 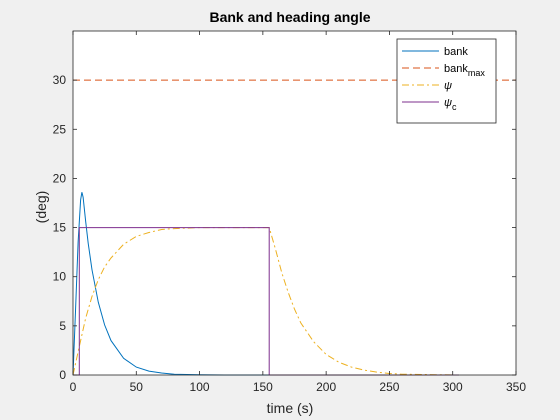 What do you see at coordinates (289, 17) in the screenshot?
I see `chart-title: Bank and heading angle` at bounding box center [289, 17].